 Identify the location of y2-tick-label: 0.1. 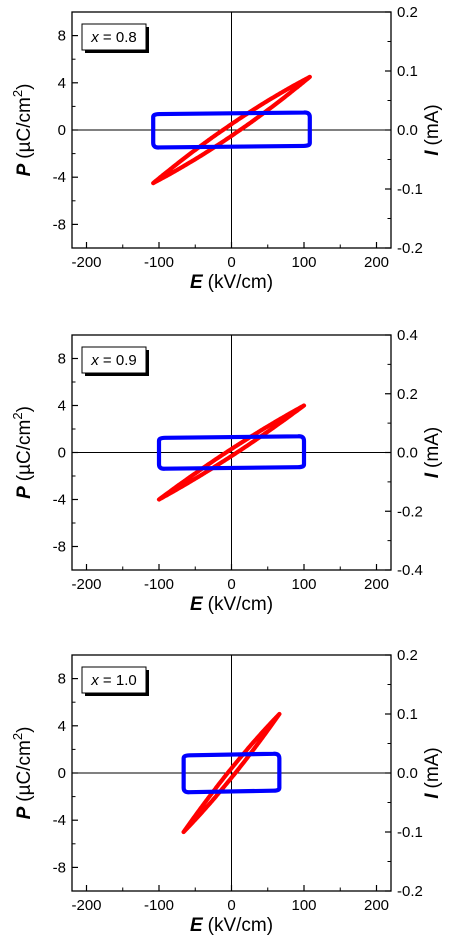
(407, 71).